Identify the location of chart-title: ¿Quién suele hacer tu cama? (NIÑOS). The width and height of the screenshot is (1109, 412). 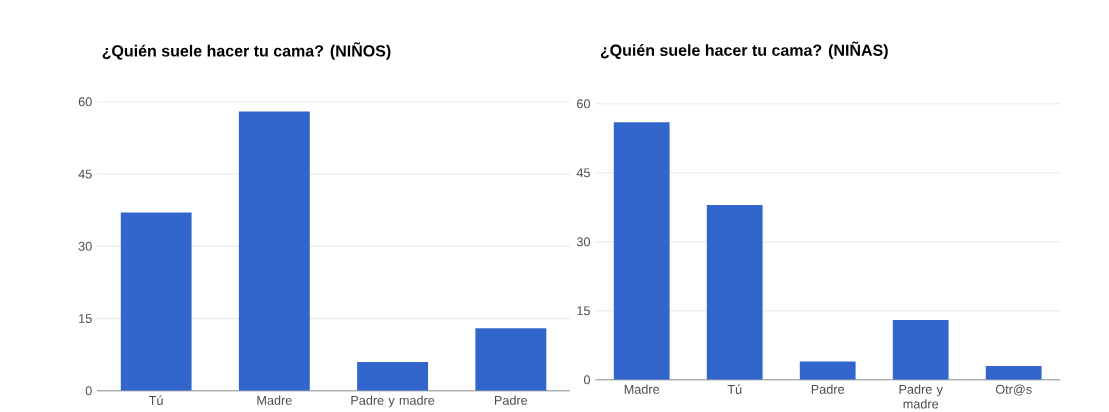
(246, 51).